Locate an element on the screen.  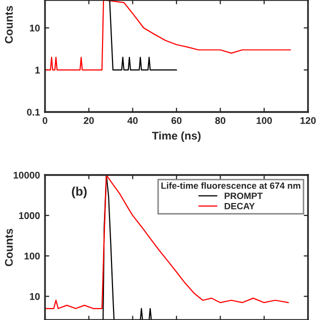
x-tick-label: 40 is located at coordinates (132, 120).